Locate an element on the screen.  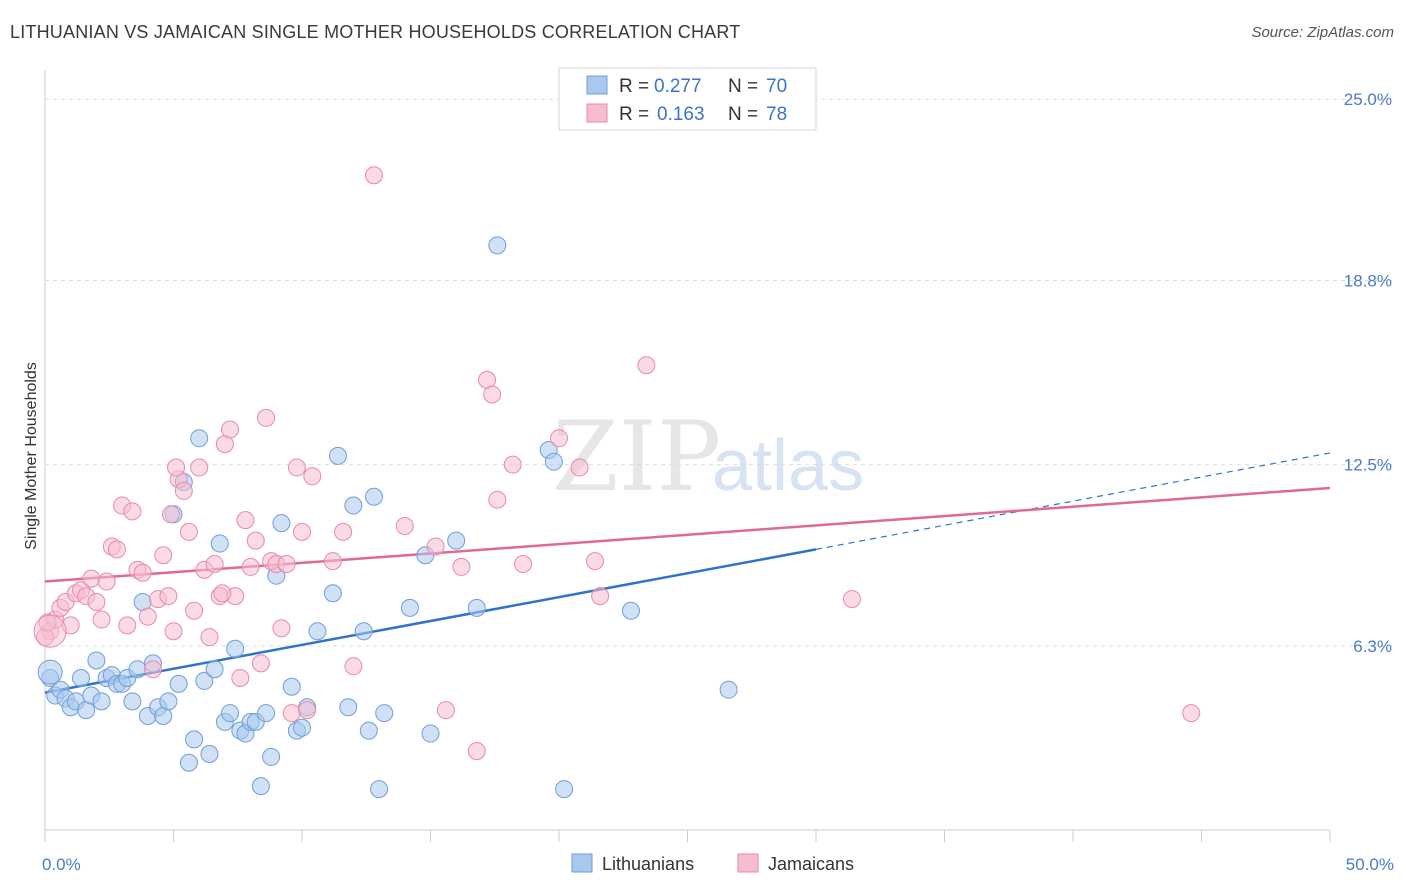
lithuanians-trend-line is located at coordinates (430, 621).